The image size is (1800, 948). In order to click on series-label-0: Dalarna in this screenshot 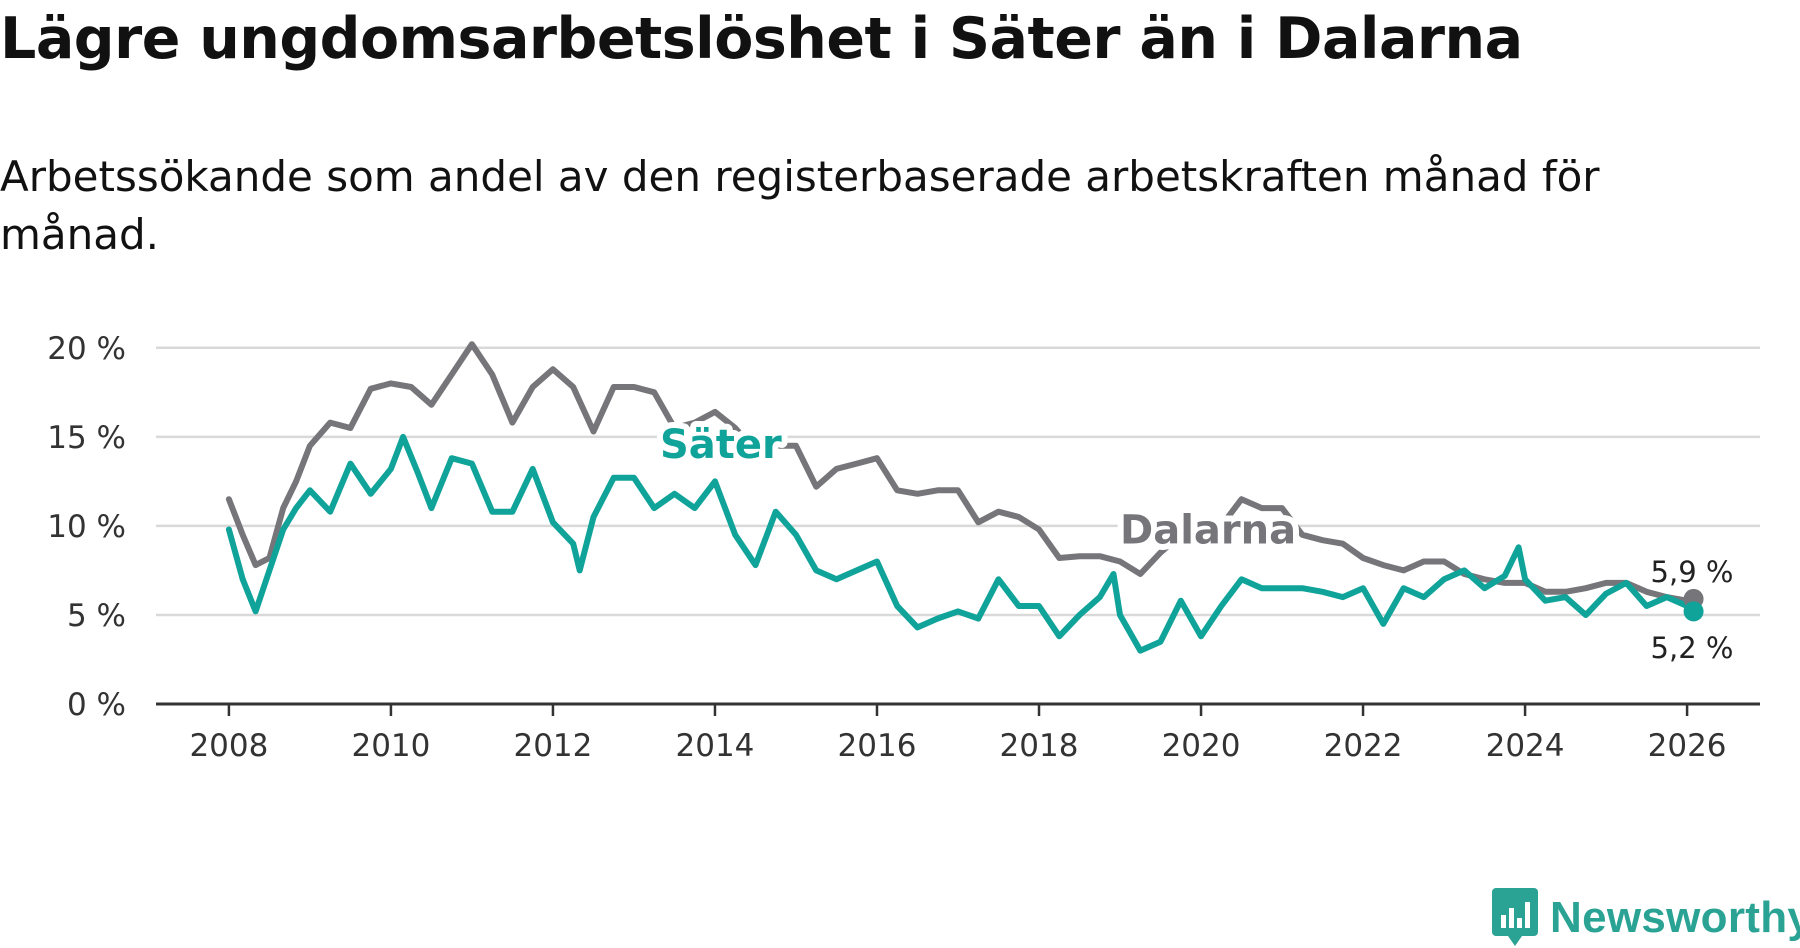, I will do `click(1208, 531)`.